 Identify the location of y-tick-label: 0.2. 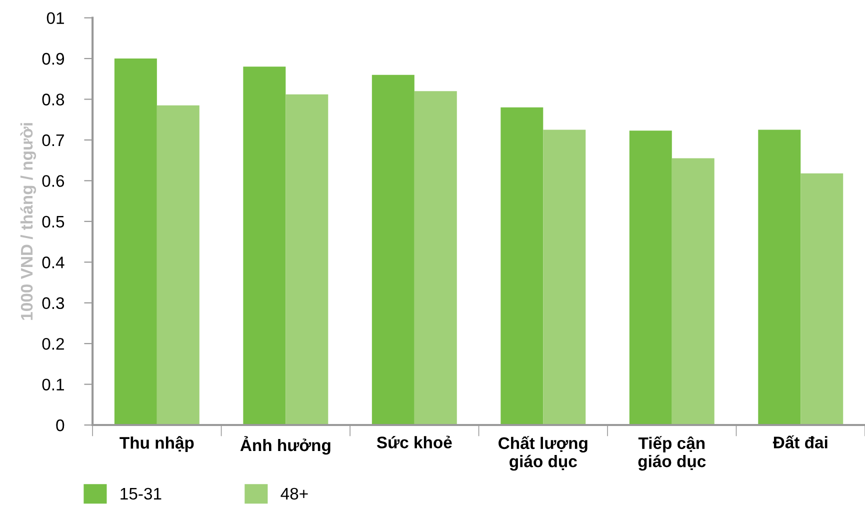
(53, 344).